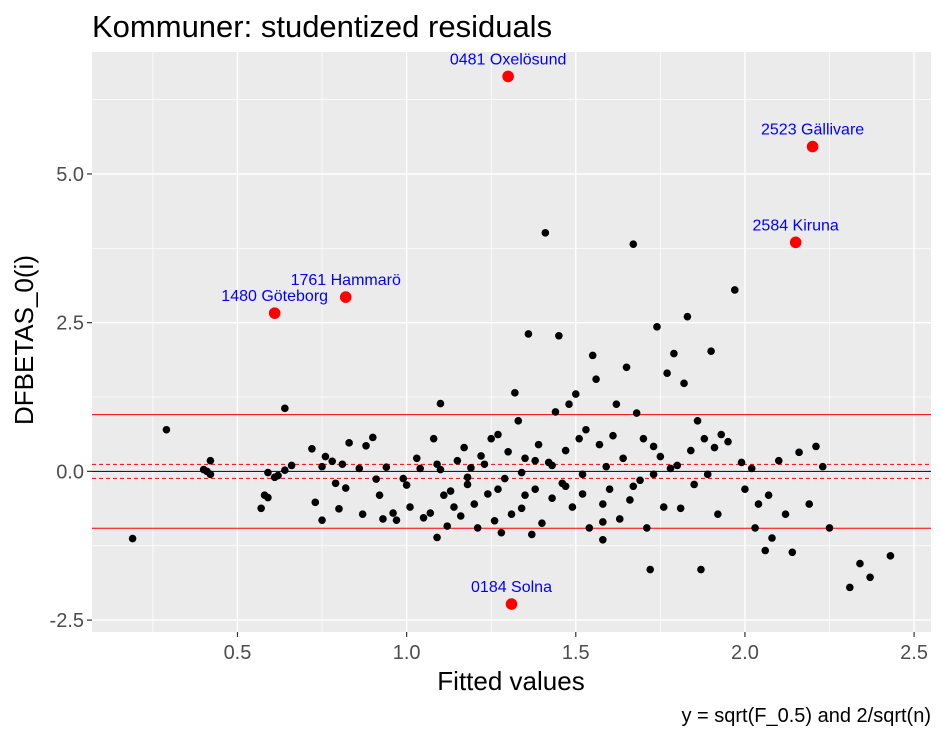 The width and height of the screenshot is (941, 738). What do you see at coordinates (508, 59) in the screenshot?
I see `highlighted-point-label: 0481 Oxelösund` at bounding box center [508, 59].